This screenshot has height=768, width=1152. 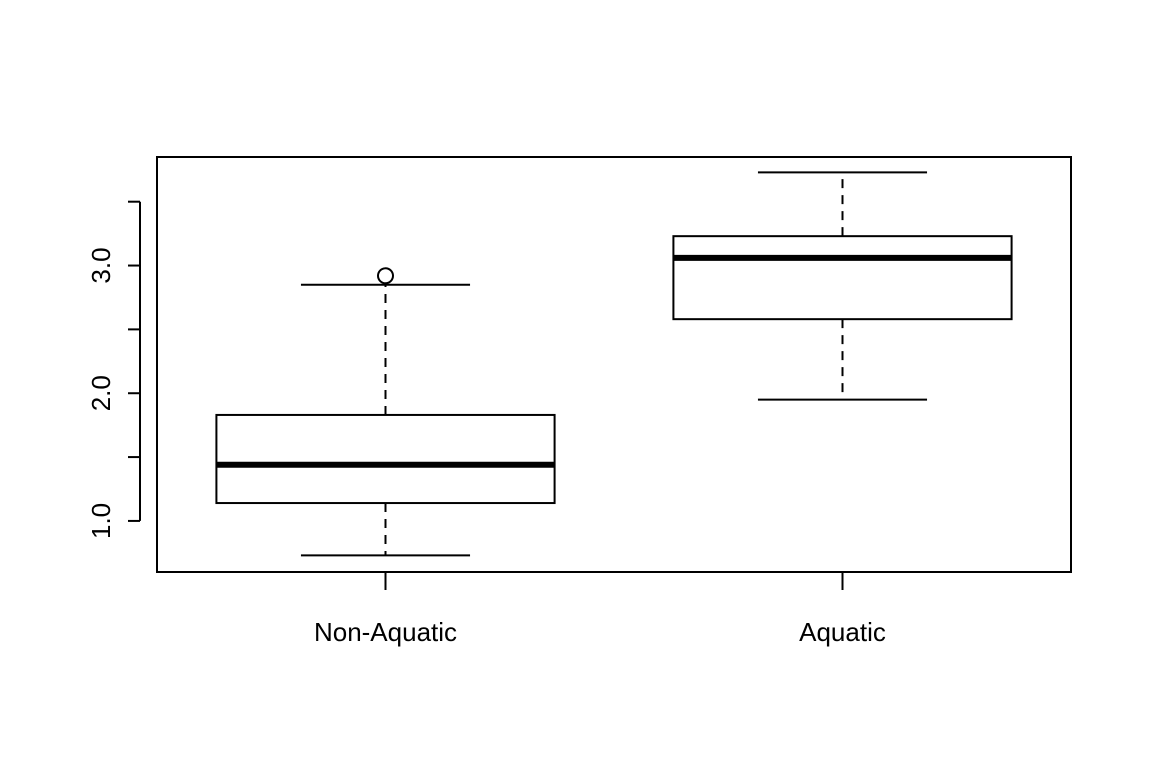 I want to click on y-axis: 1.0 2.0 3.0, so click(x=113, y=369).